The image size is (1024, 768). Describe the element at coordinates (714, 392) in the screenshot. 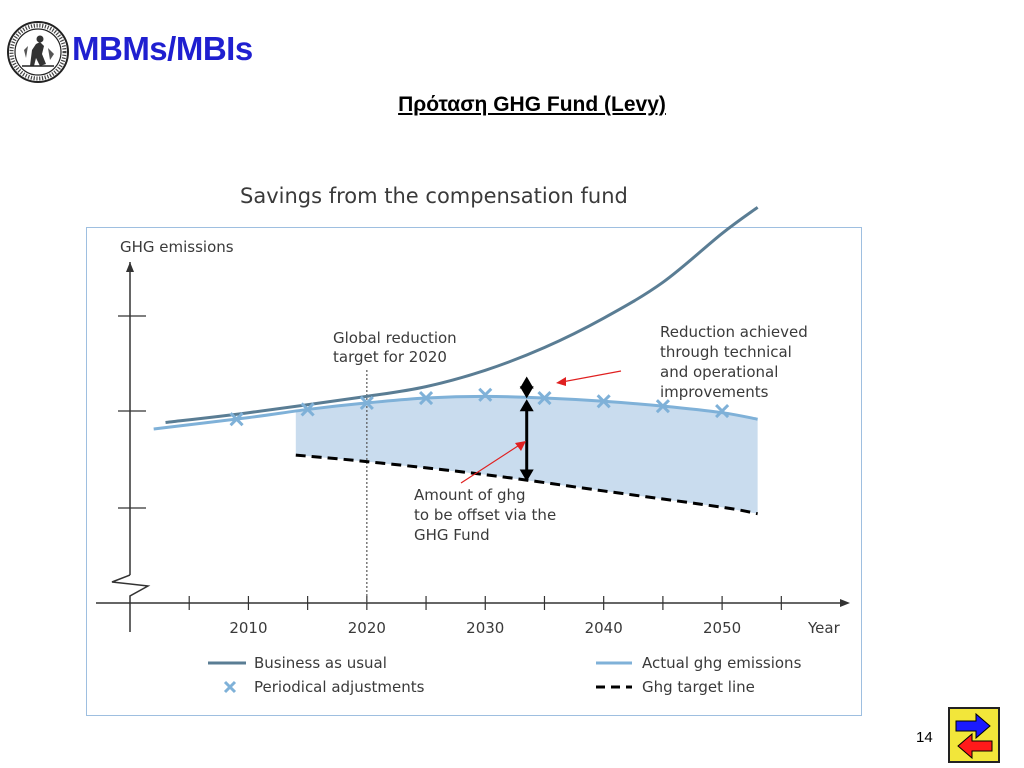

I see `label-technical-line-4: improvements` at that location.